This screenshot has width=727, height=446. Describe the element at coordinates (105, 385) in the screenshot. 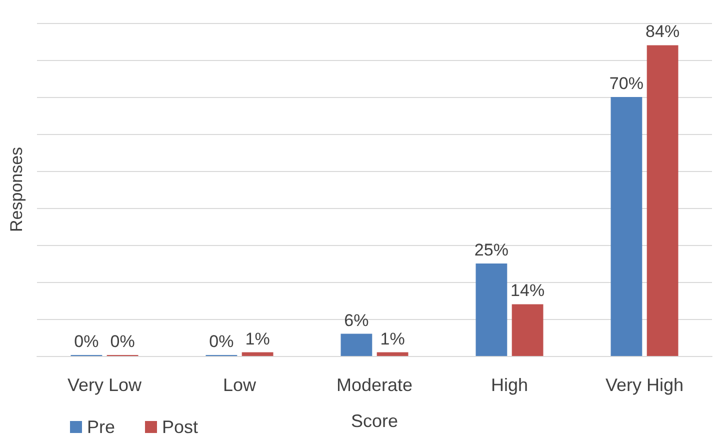

I see `x-tick-label: Very Low` at that location.